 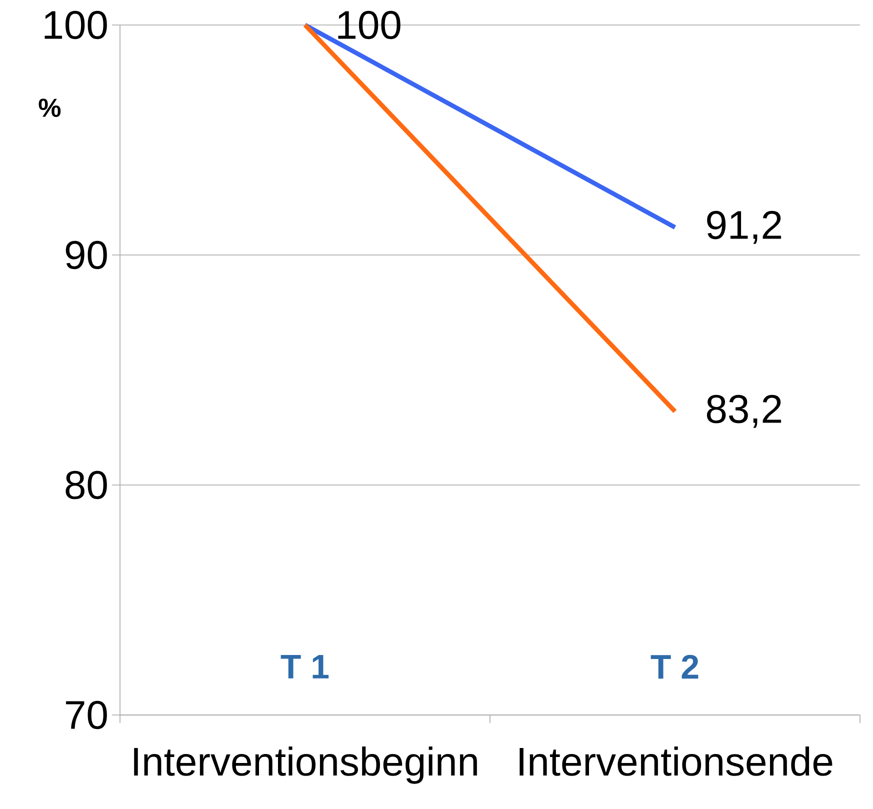 I want to click on data-label: 91,2, so click(x=744, y=227).